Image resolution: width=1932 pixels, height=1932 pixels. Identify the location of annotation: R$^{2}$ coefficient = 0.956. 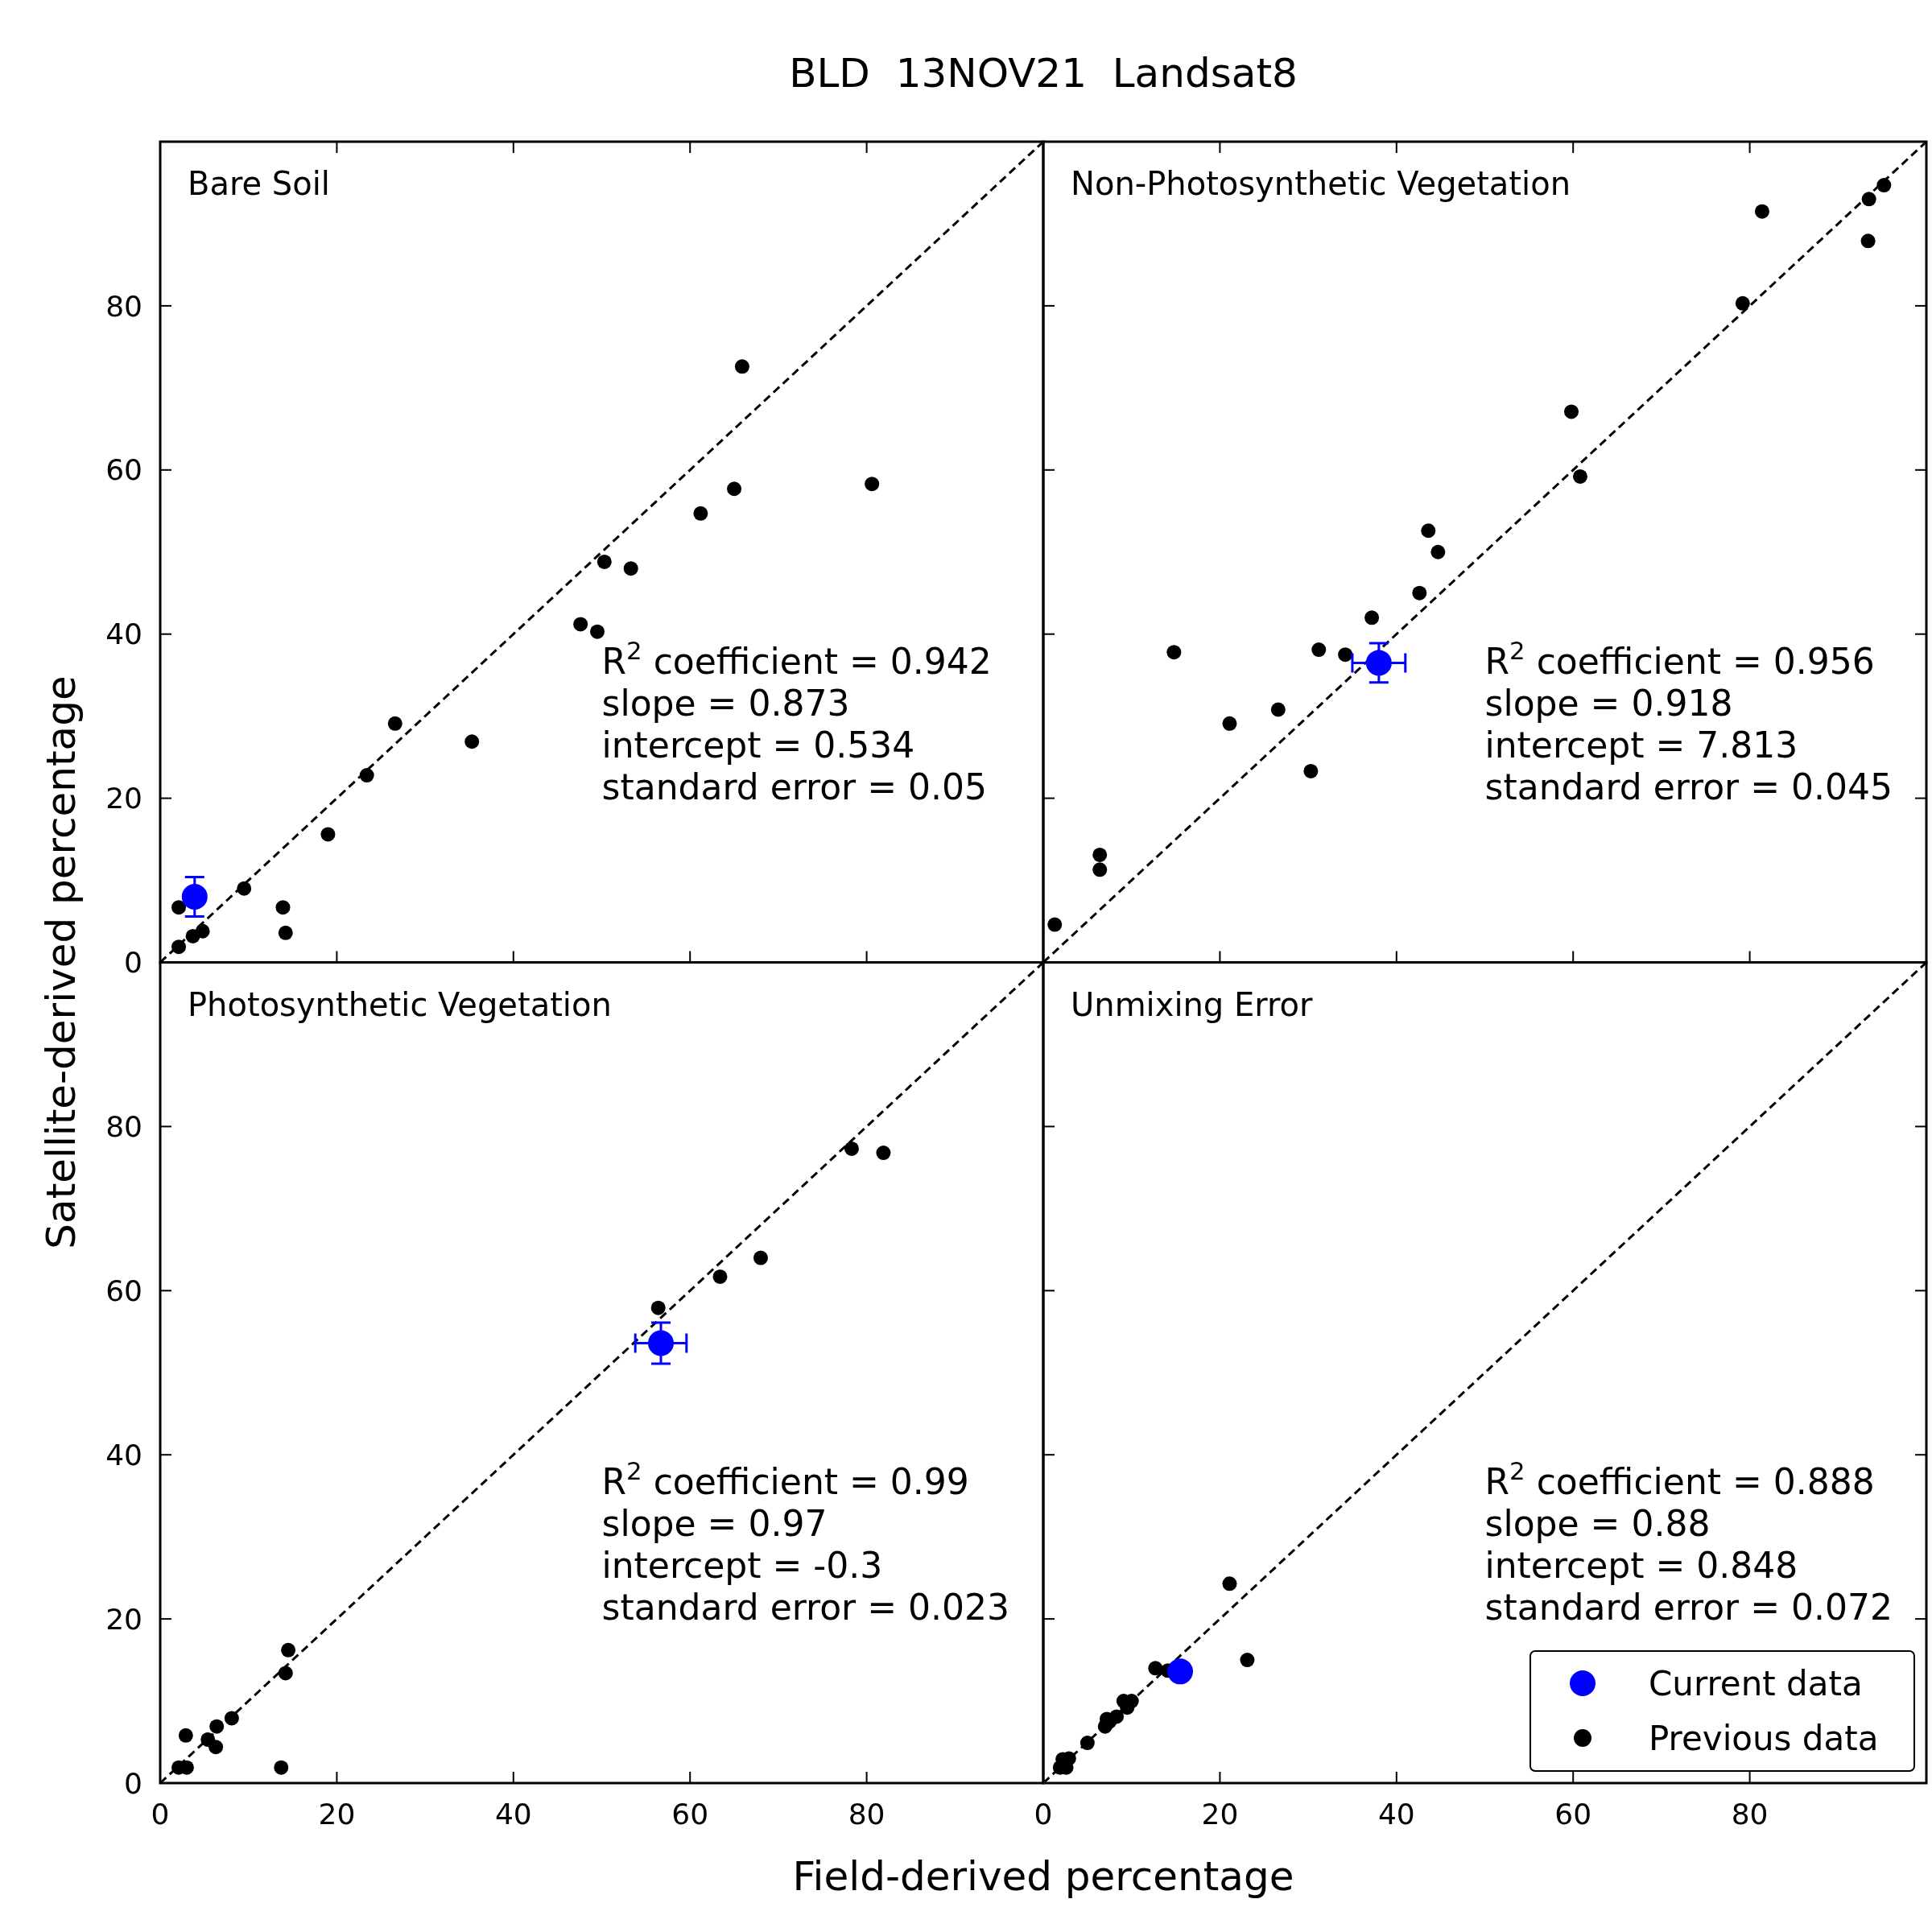
(1680, 658).